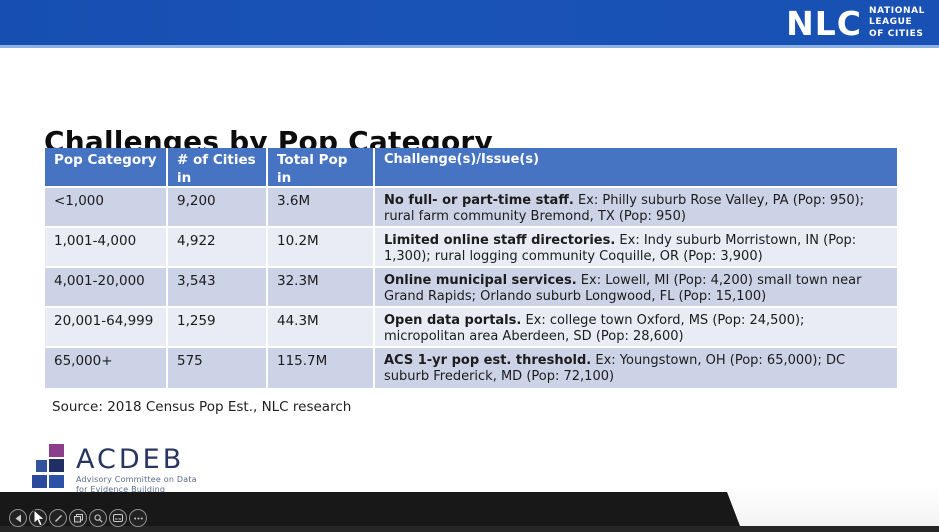 This screenshot has height=532, width=939. I want to click on top-brand-bar: NLC NATIONAL LEAGUE OF CITIES, so click(469, 22).